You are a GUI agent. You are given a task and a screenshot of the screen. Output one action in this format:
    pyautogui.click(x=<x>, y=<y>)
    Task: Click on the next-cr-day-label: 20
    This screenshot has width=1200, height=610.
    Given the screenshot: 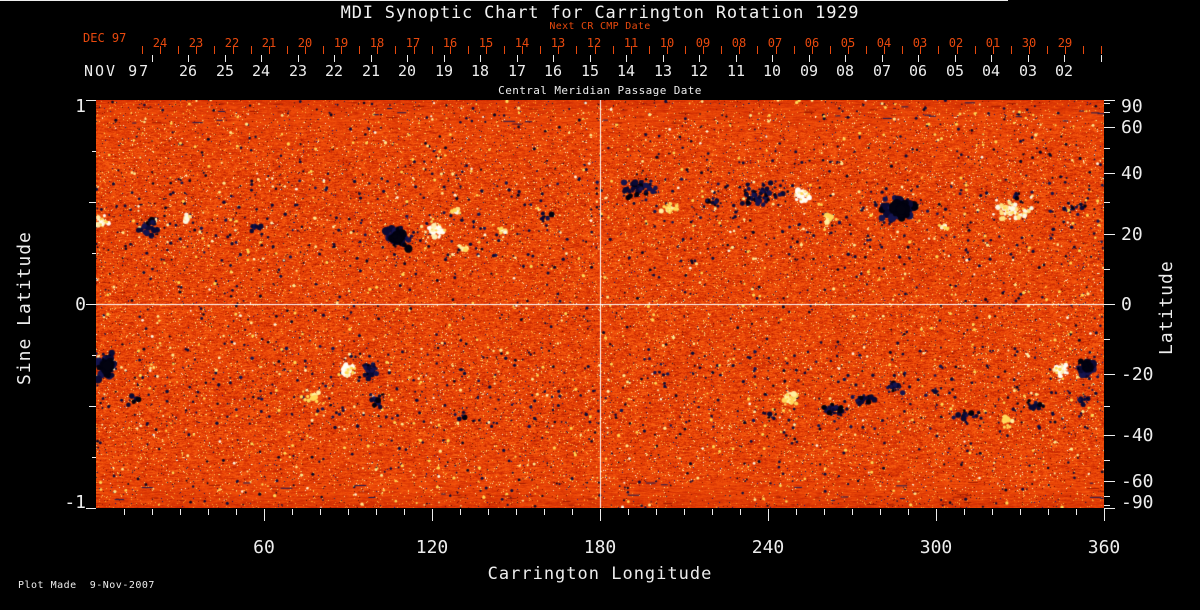 What is the action you would take?
    pyautogui.click(x=305, y=43)
    